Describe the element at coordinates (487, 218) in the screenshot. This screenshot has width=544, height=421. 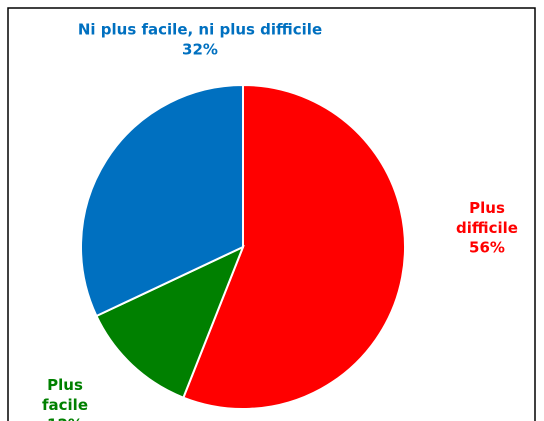
I see `slice-label: Plus difficile` at that location.